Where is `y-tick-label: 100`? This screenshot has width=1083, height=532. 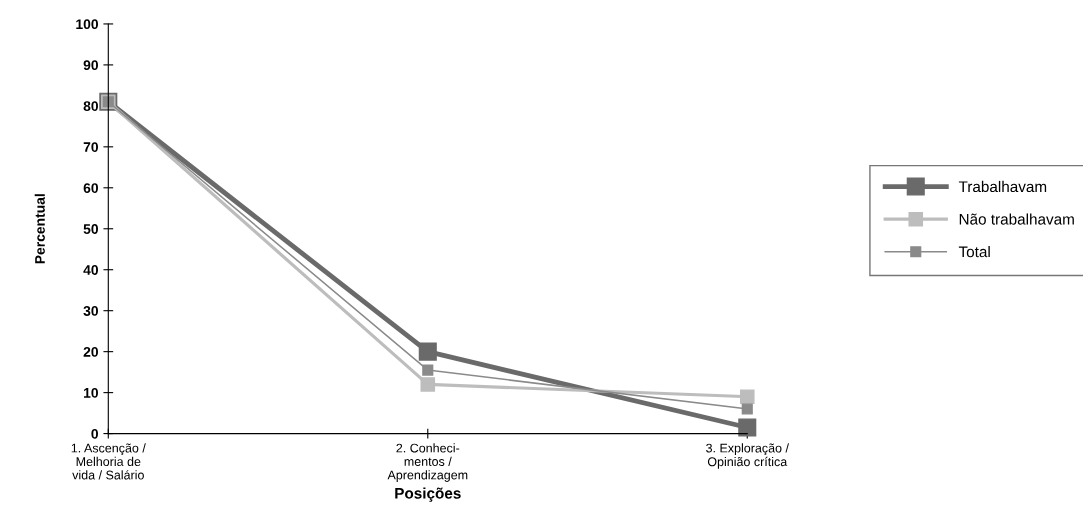 y-tick-label: 100 is located at coordinates (87, 24).